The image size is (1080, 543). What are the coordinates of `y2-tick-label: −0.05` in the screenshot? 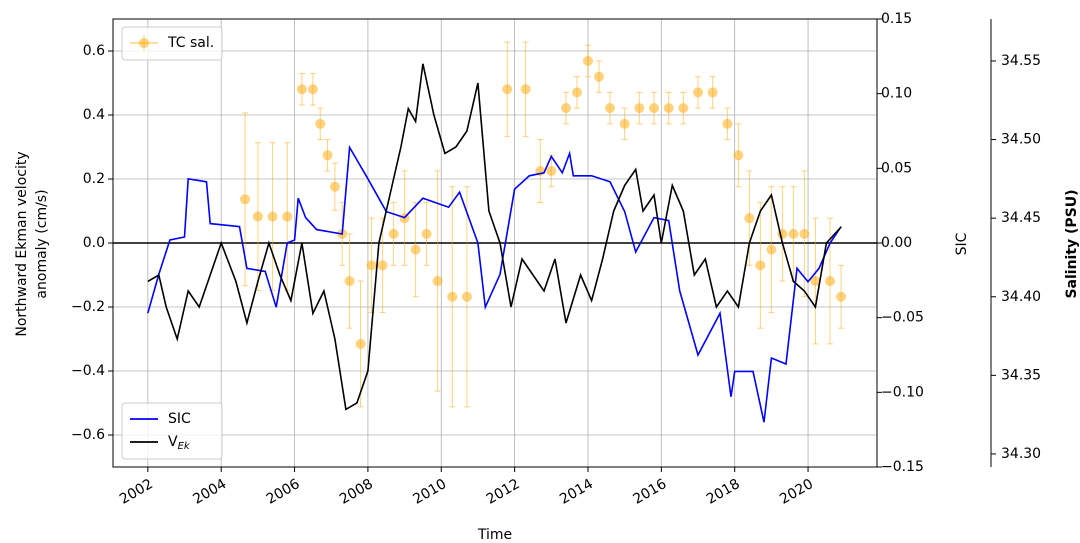 It's located at (902, 318).